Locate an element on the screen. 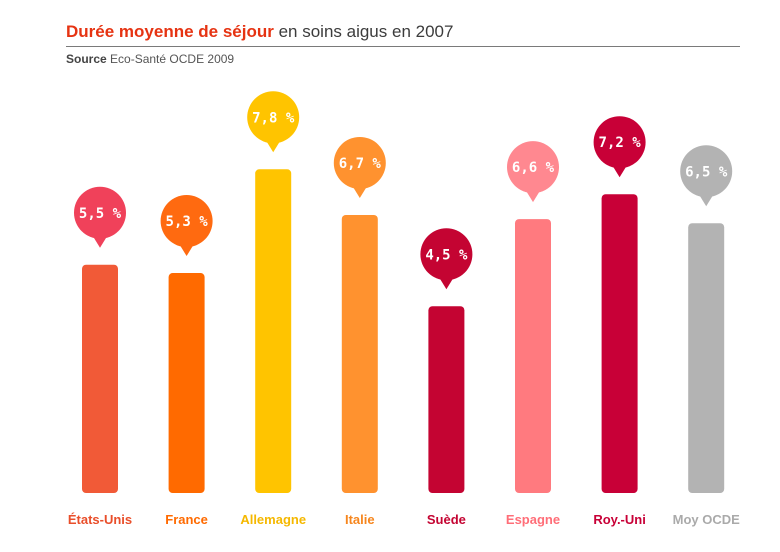 The image size is (780, 552). title-divider is located at coordinates (403, 46).